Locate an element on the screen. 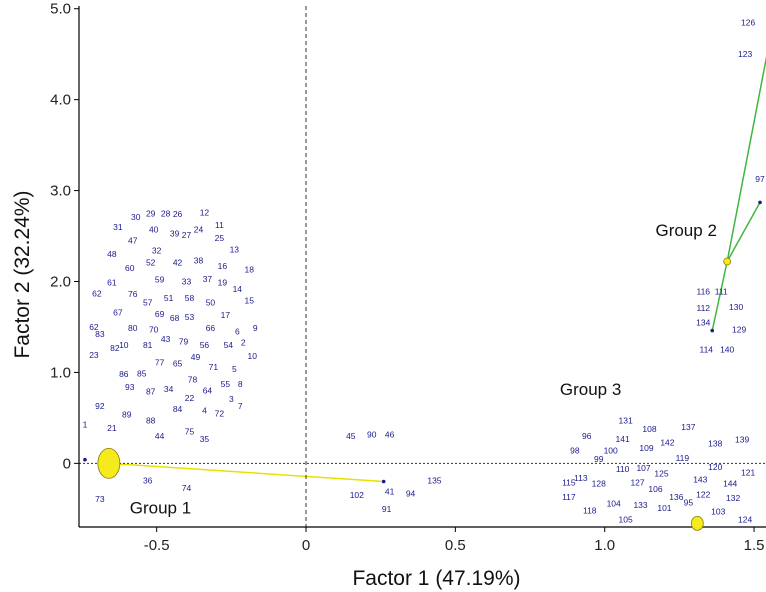 The width and height of the screenshot is (766, 592). point-label: 44 is located at coordinates (160, 436).